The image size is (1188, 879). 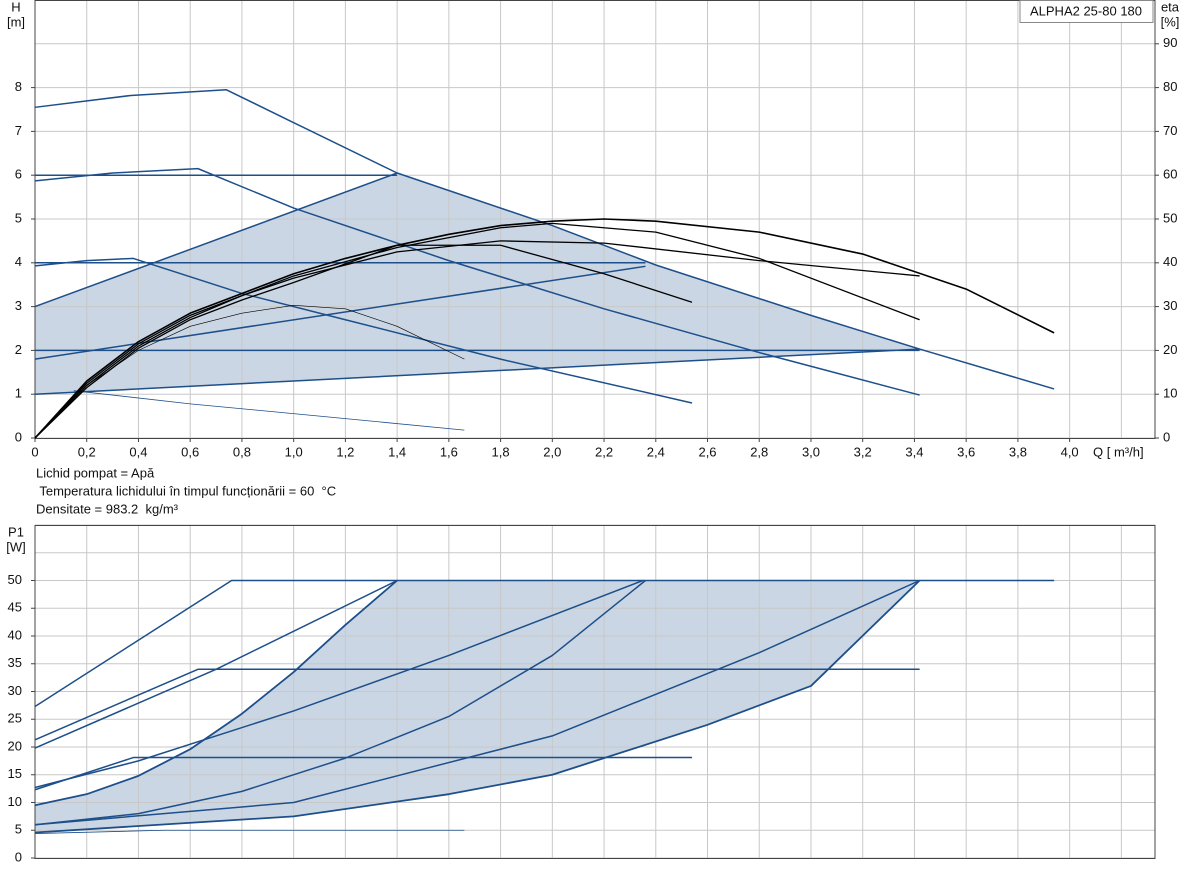 What do you see at coordinates (15, 745) in the screenshot?
I see `y-tick-label: 20` at bounding box center [15, 745].